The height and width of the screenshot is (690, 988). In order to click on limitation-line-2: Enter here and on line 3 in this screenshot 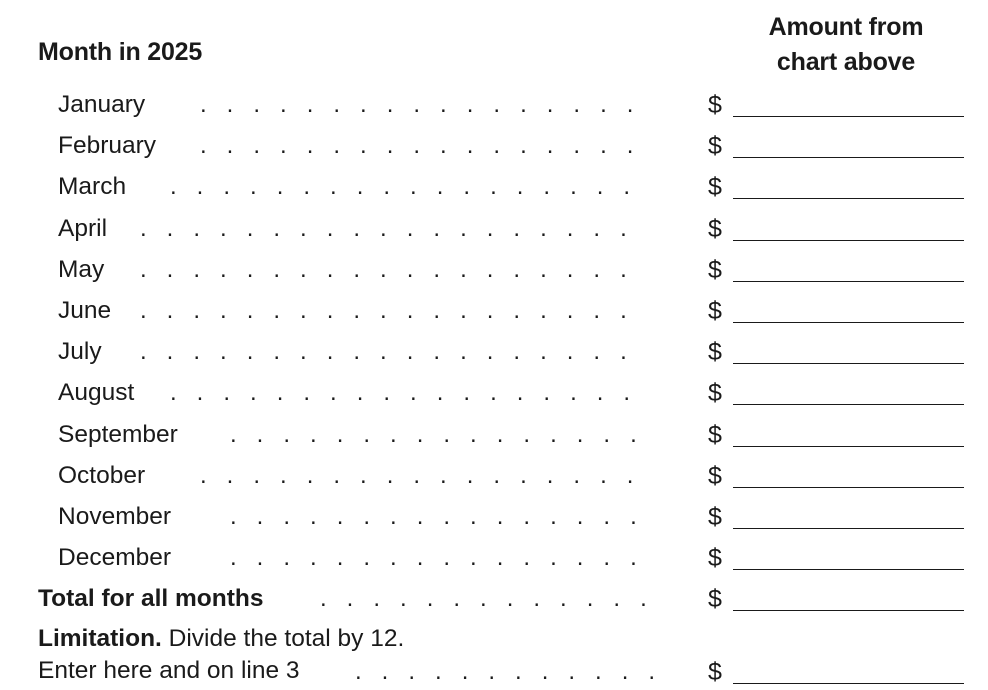, I will do `click(169, 671)`.